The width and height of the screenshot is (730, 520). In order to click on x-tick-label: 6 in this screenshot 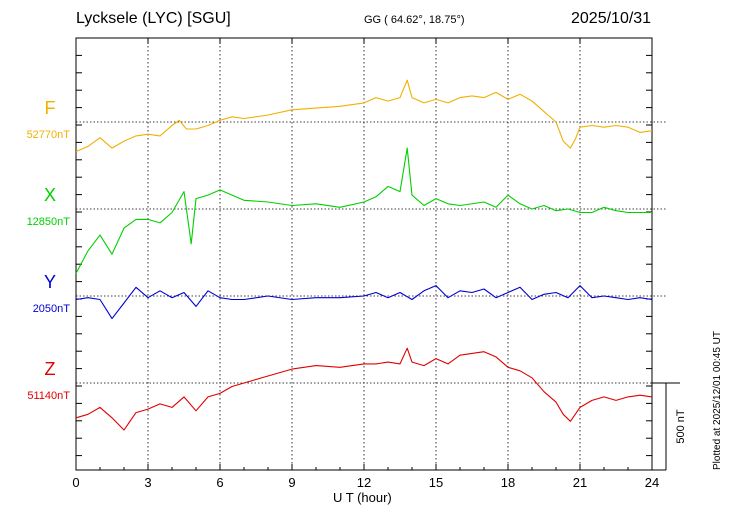, I will do `click(219, 482)`.